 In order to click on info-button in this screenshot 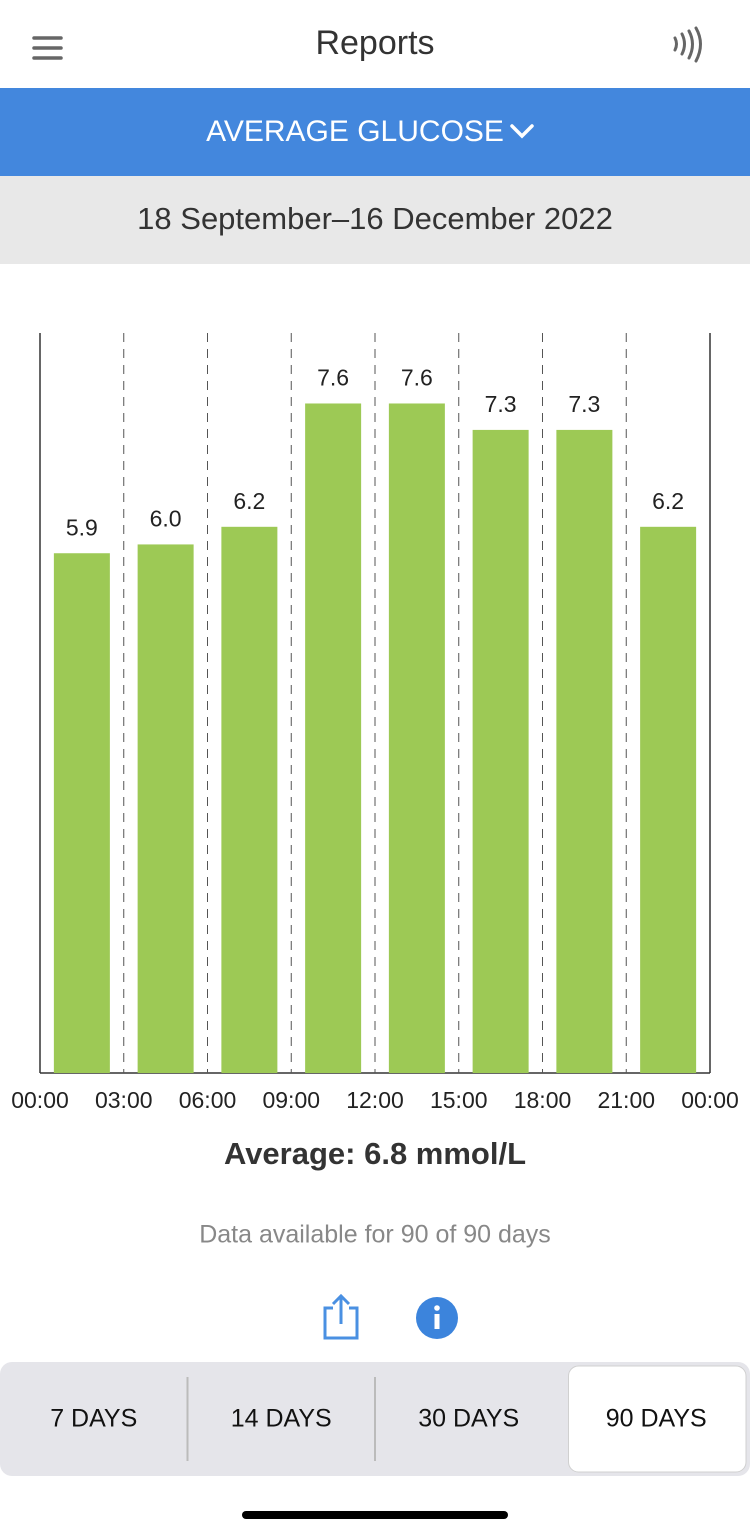, I will do `click(437, 1318)`.